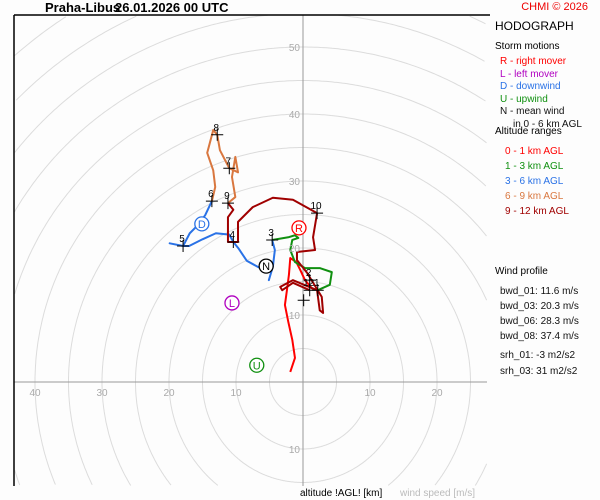  What do you see at coordinates (227, 196) in the screenshot?
I see `height-label: 9` at bounding box center [227, 196].